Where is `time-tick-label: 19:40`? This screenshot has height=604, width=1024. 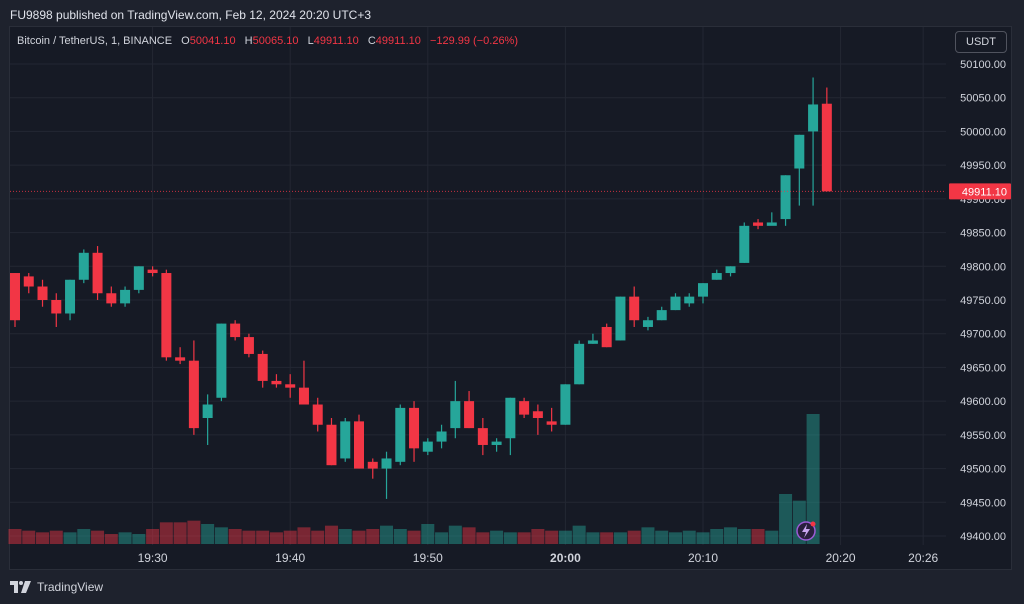 time-tick-label: 19:40 is located at coordinates (290, 558).